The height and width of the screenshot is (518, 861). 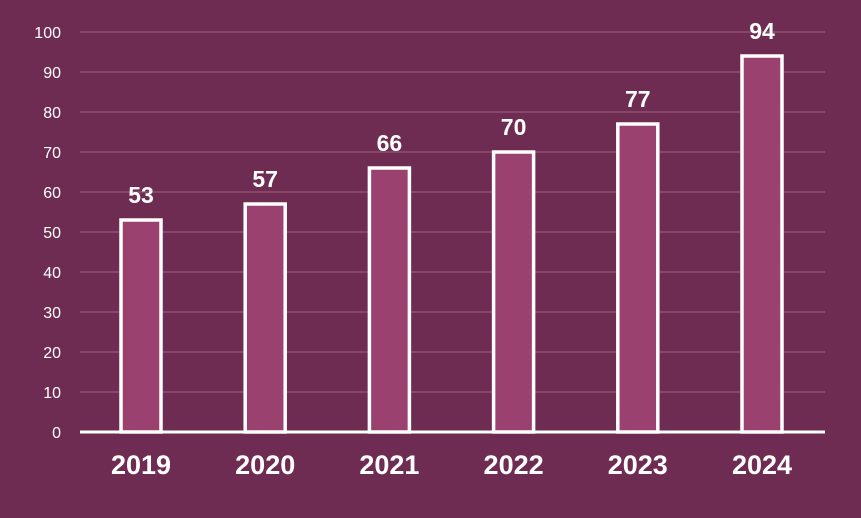 What do you see at coordinates (513, 292) in the screenshot?
I see `bar-2022` at bounding box center [513, 292].